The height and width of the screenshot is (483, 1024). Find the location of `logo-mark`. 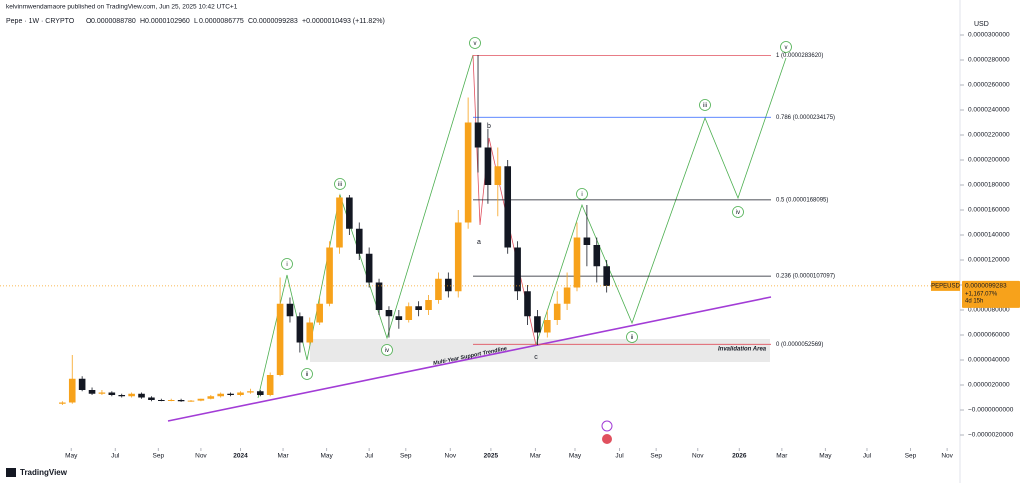

logo-mark is located at coordinates (11, 472).